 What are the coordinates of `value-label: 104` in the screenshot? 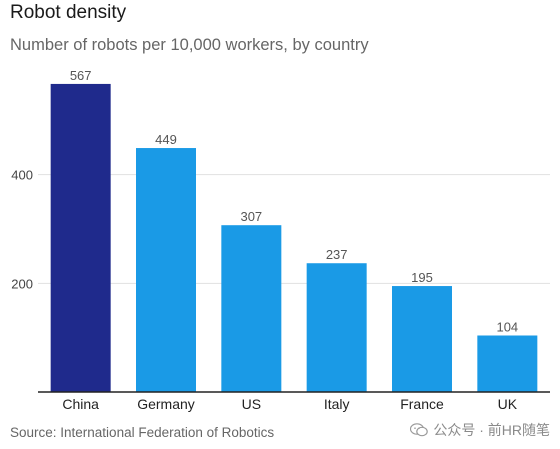 It's located at (507, 326).